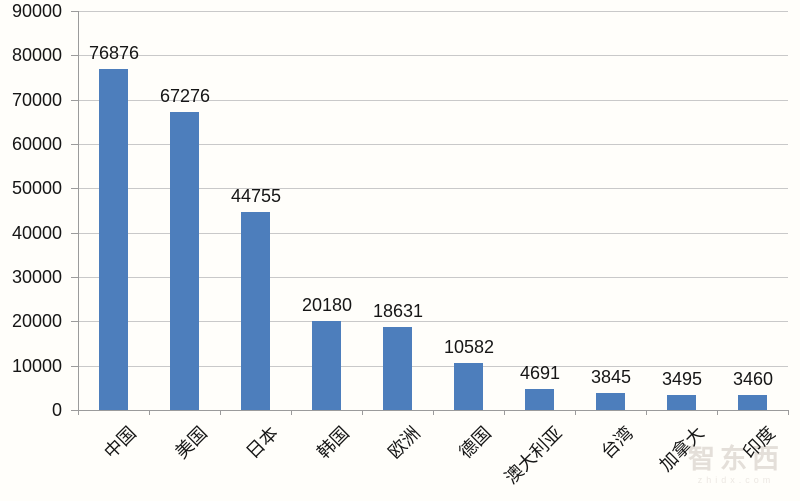  Describe the element at coordinates (332, 442) in the screenshot. I see `x-axis-category-label: 韩国` at that location.